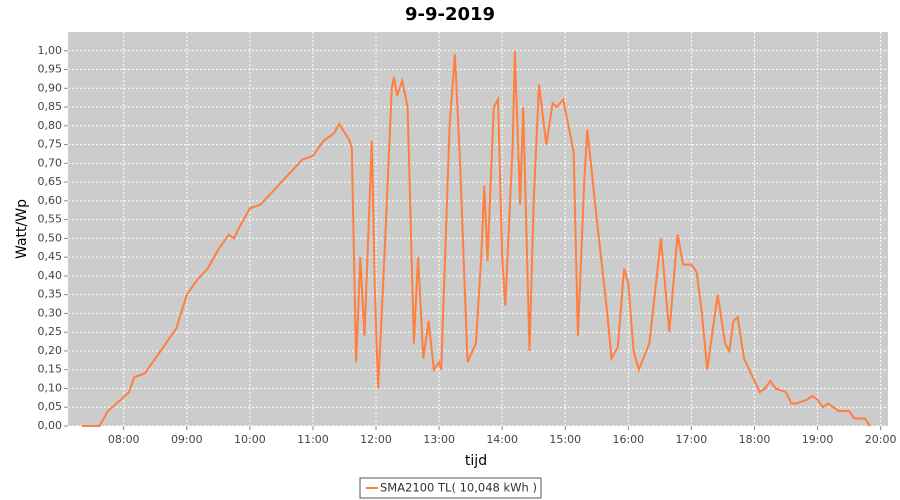  What do you see at coordinates (187, 439) in the screenshot?
I see `x-tick-label: 09:00` at bounding box center [187, 439].